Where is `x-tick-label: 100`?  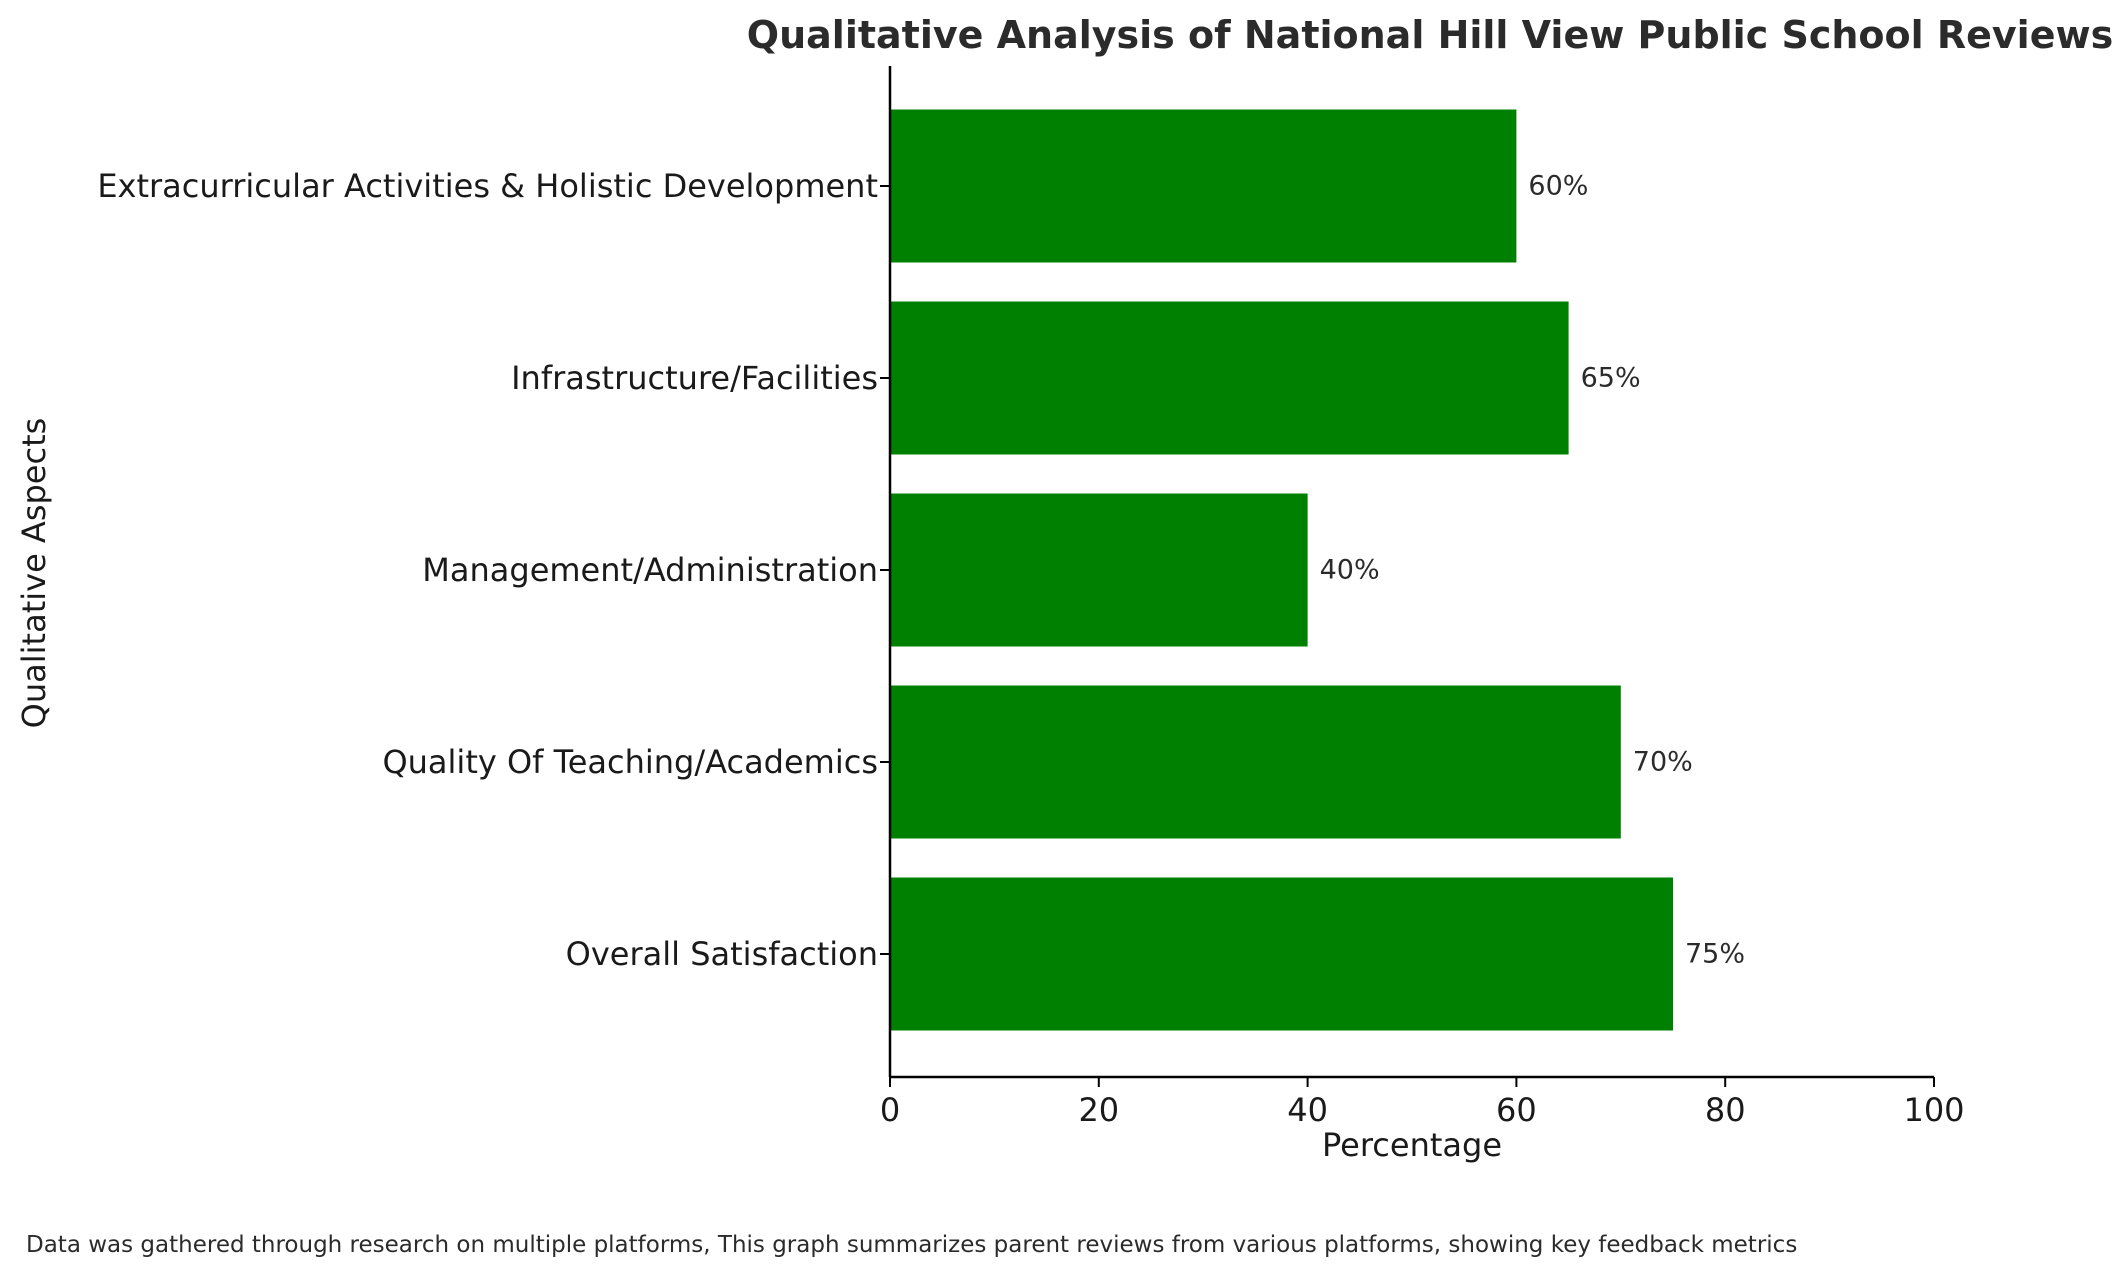 x-tick-label: 100 is located at coordinates (1933, 1110).